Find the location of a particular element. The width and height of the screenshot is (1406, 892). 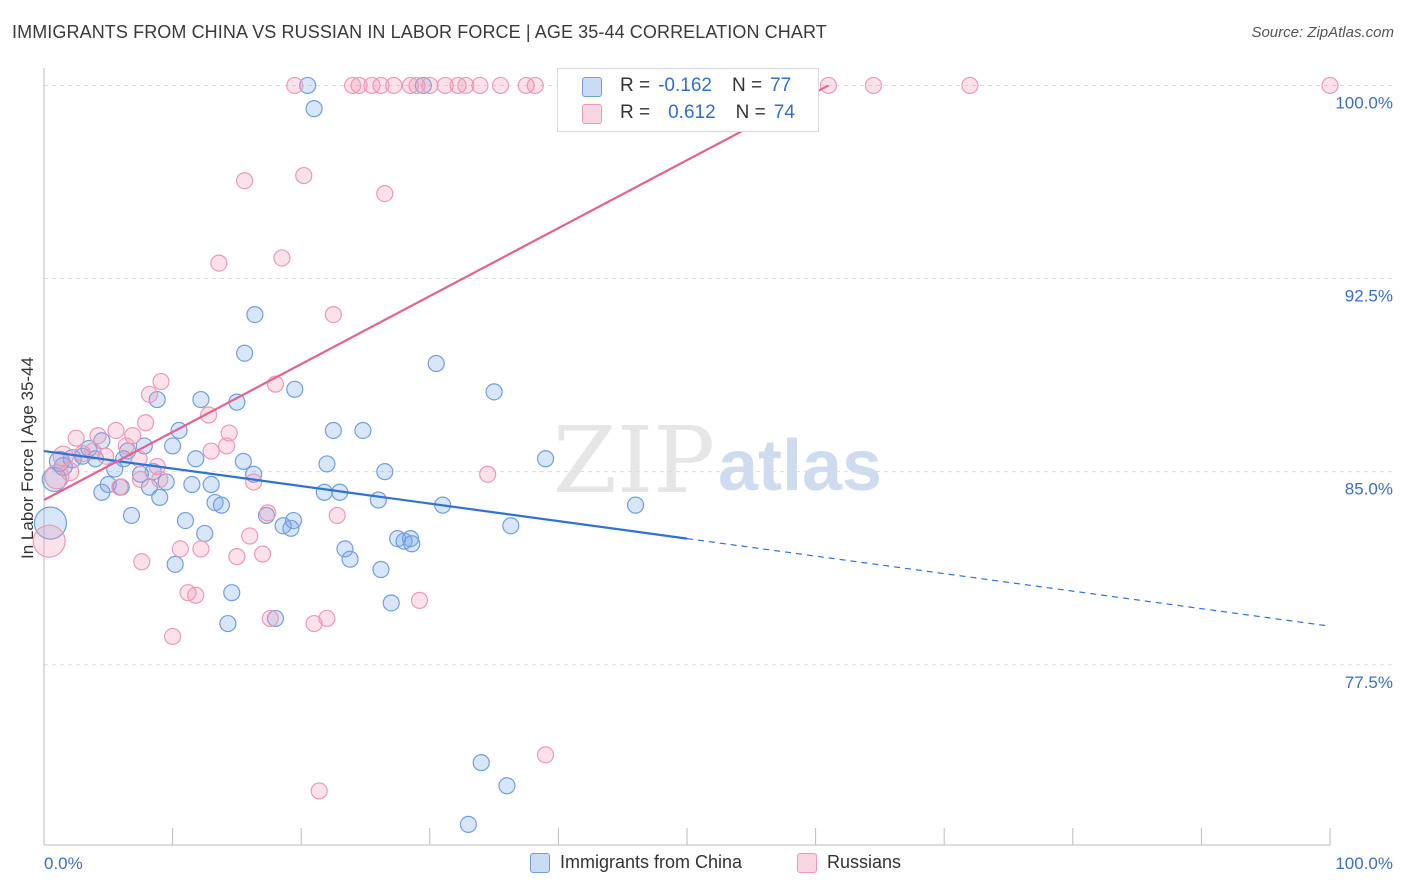

legend-r-value: -0.162 is located at coordinates (685, 85).